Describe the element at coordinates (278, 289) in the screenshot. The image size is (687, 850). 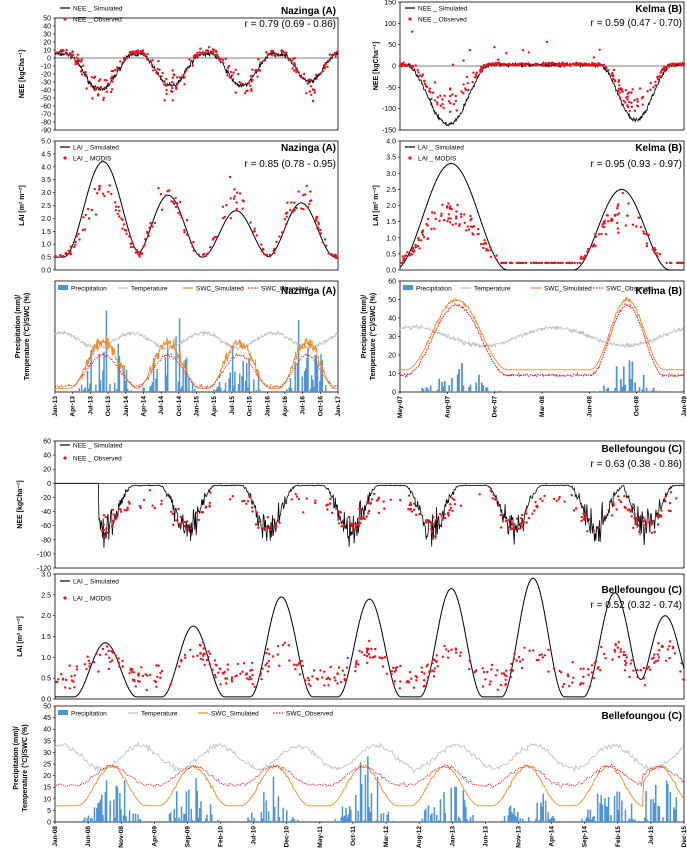
I see `nazinga-met-legend-swcobs: SWC_Observed` at that location.